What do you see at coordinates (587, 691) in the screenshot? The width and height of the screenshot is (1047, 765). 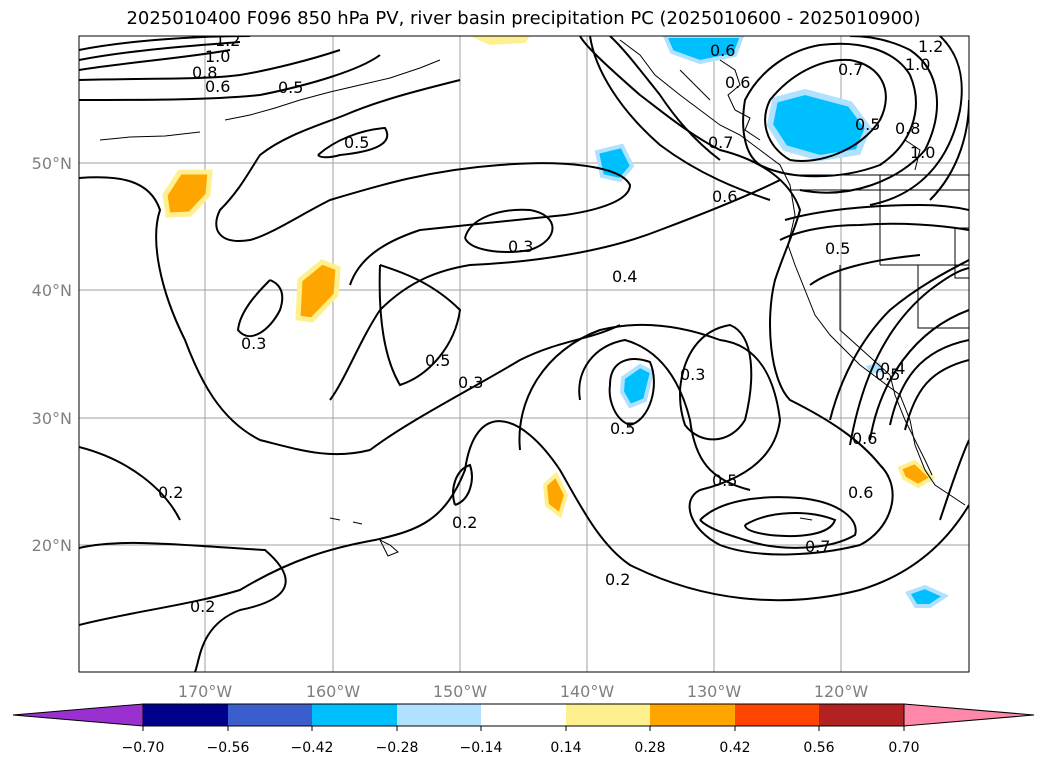 I see `lon-label: 140°W` at bounding box center [587, 691].